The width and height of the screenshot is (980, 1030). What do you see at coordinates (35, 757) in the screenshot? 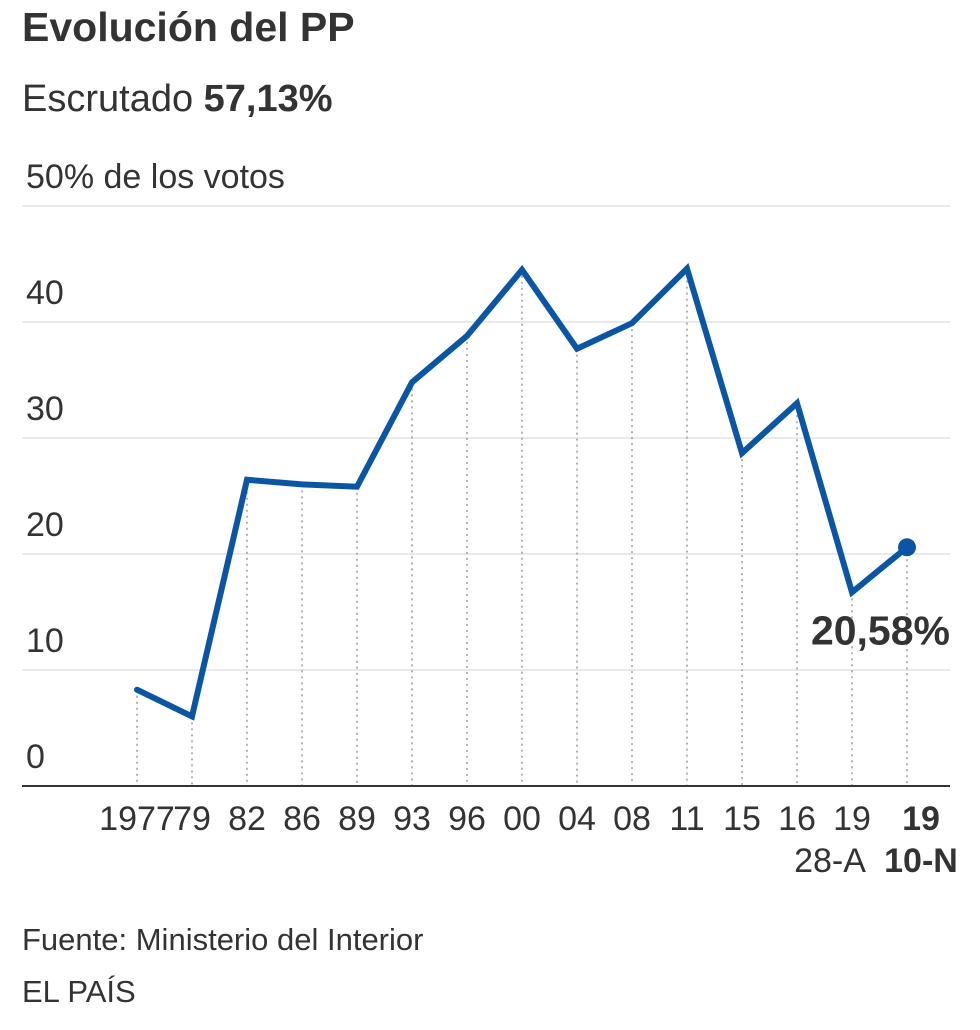
I see `y-tick-label: 0` at bounding box center [35, 757].